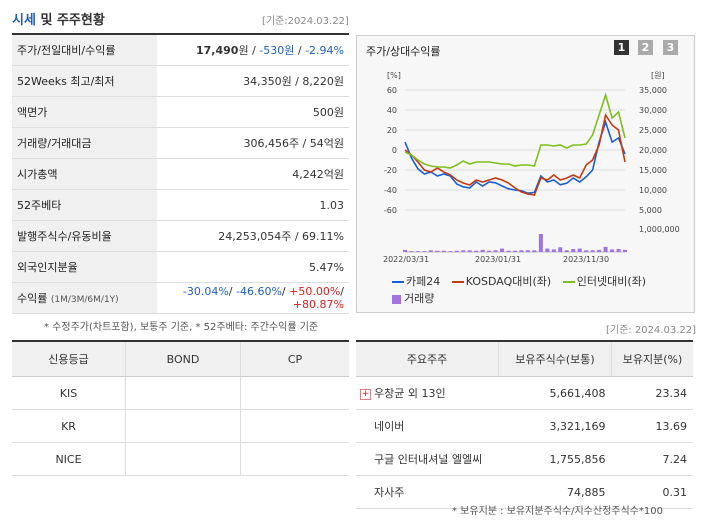  I want to click on legend-label: KOSDAQ대비(좌), so click(508, 281).